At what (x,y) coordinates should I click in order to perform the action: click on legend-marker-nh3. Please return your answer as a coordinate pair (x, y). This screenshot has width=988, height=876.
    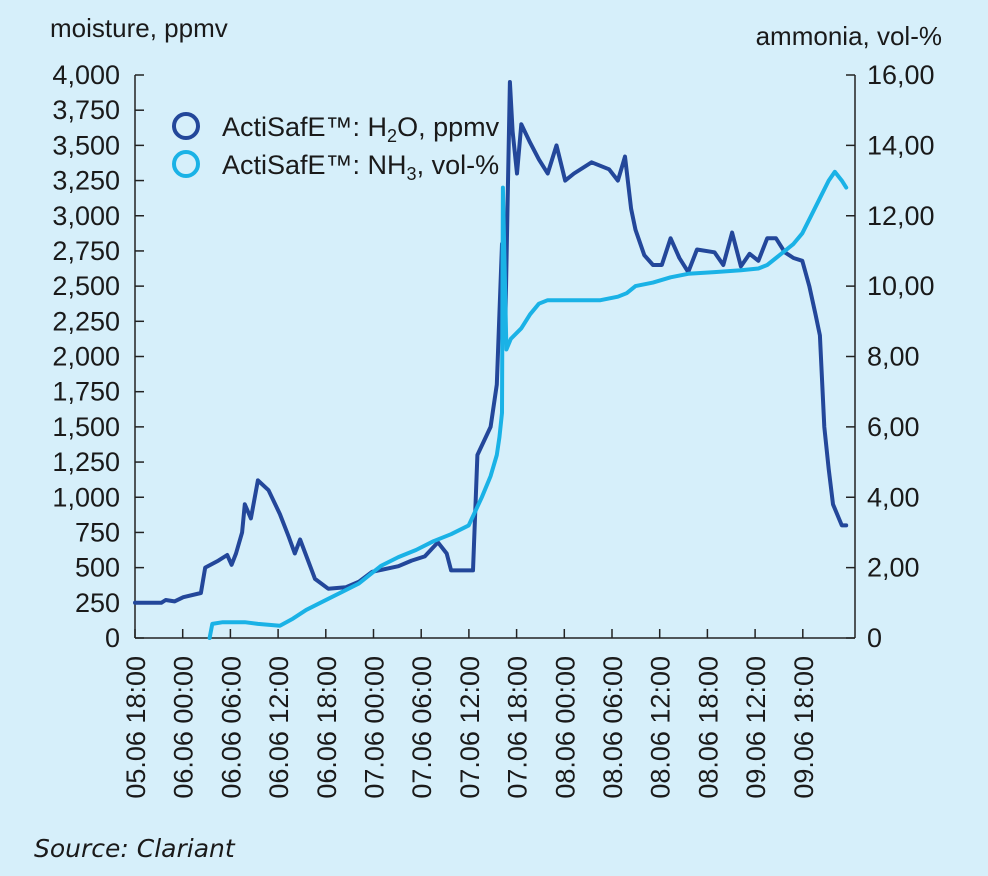
    Looking at the image, I should click on (186, 164).